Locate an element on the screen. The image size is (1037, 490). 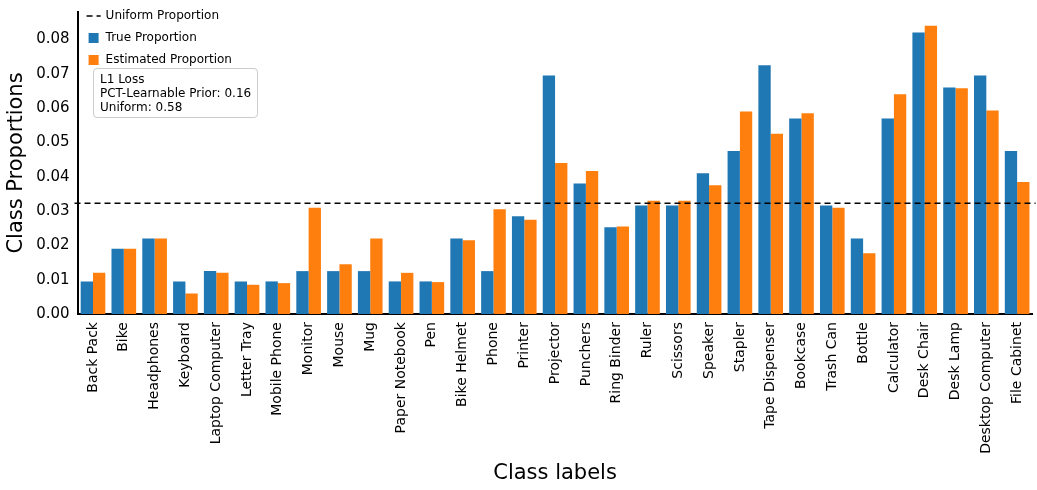
x-tick-label: Pen is located at coordinates (430, 335).